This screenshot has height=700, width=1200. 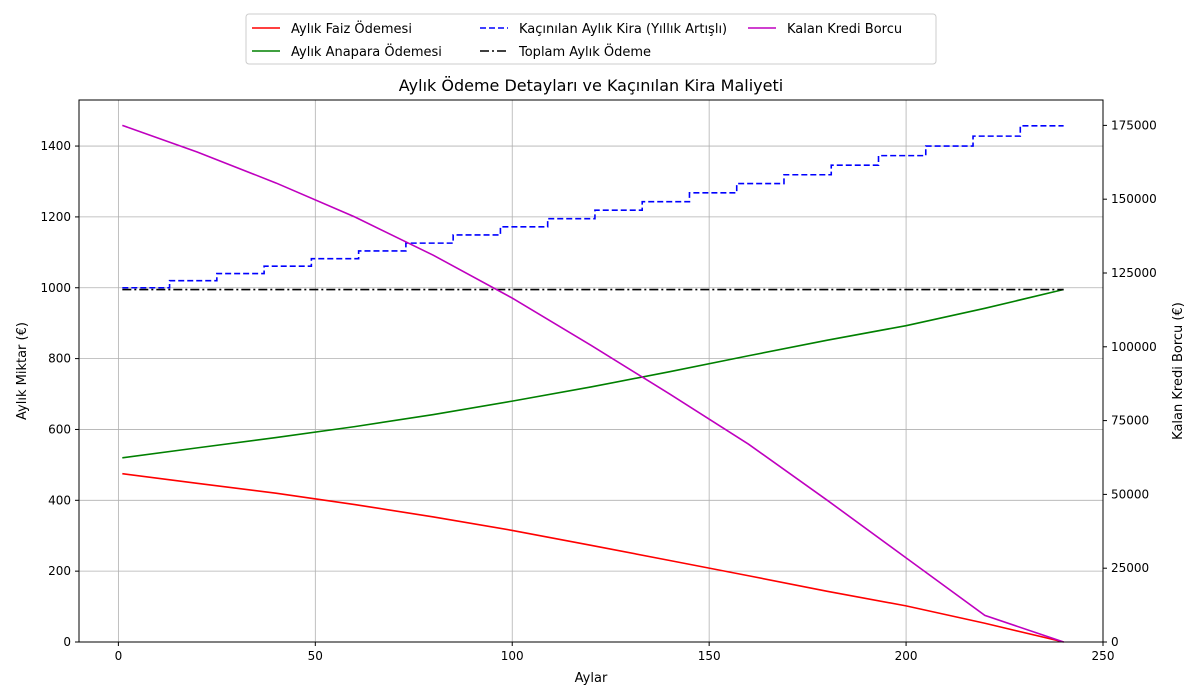 I want to click on y-tick-label: 1400, so click(x=55, y=146).